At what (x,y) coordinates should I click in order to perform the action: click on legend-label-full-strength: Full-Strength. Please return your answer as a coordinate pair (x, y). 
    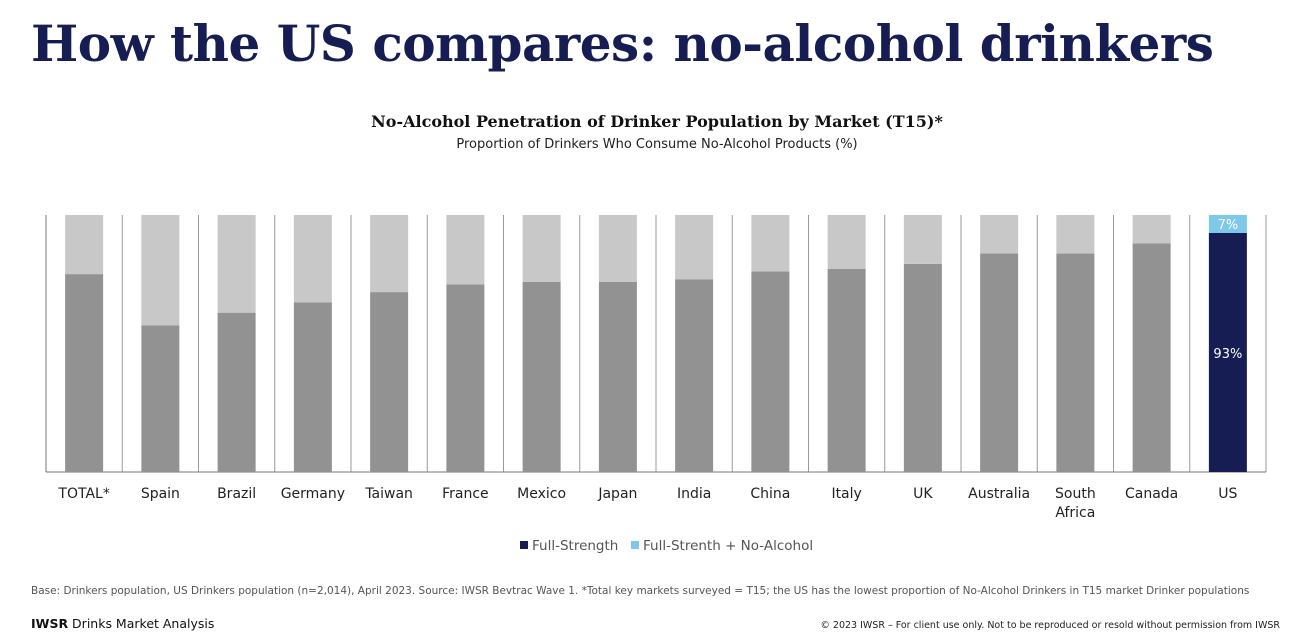
    Looking at the image, I should click on (575, 546).